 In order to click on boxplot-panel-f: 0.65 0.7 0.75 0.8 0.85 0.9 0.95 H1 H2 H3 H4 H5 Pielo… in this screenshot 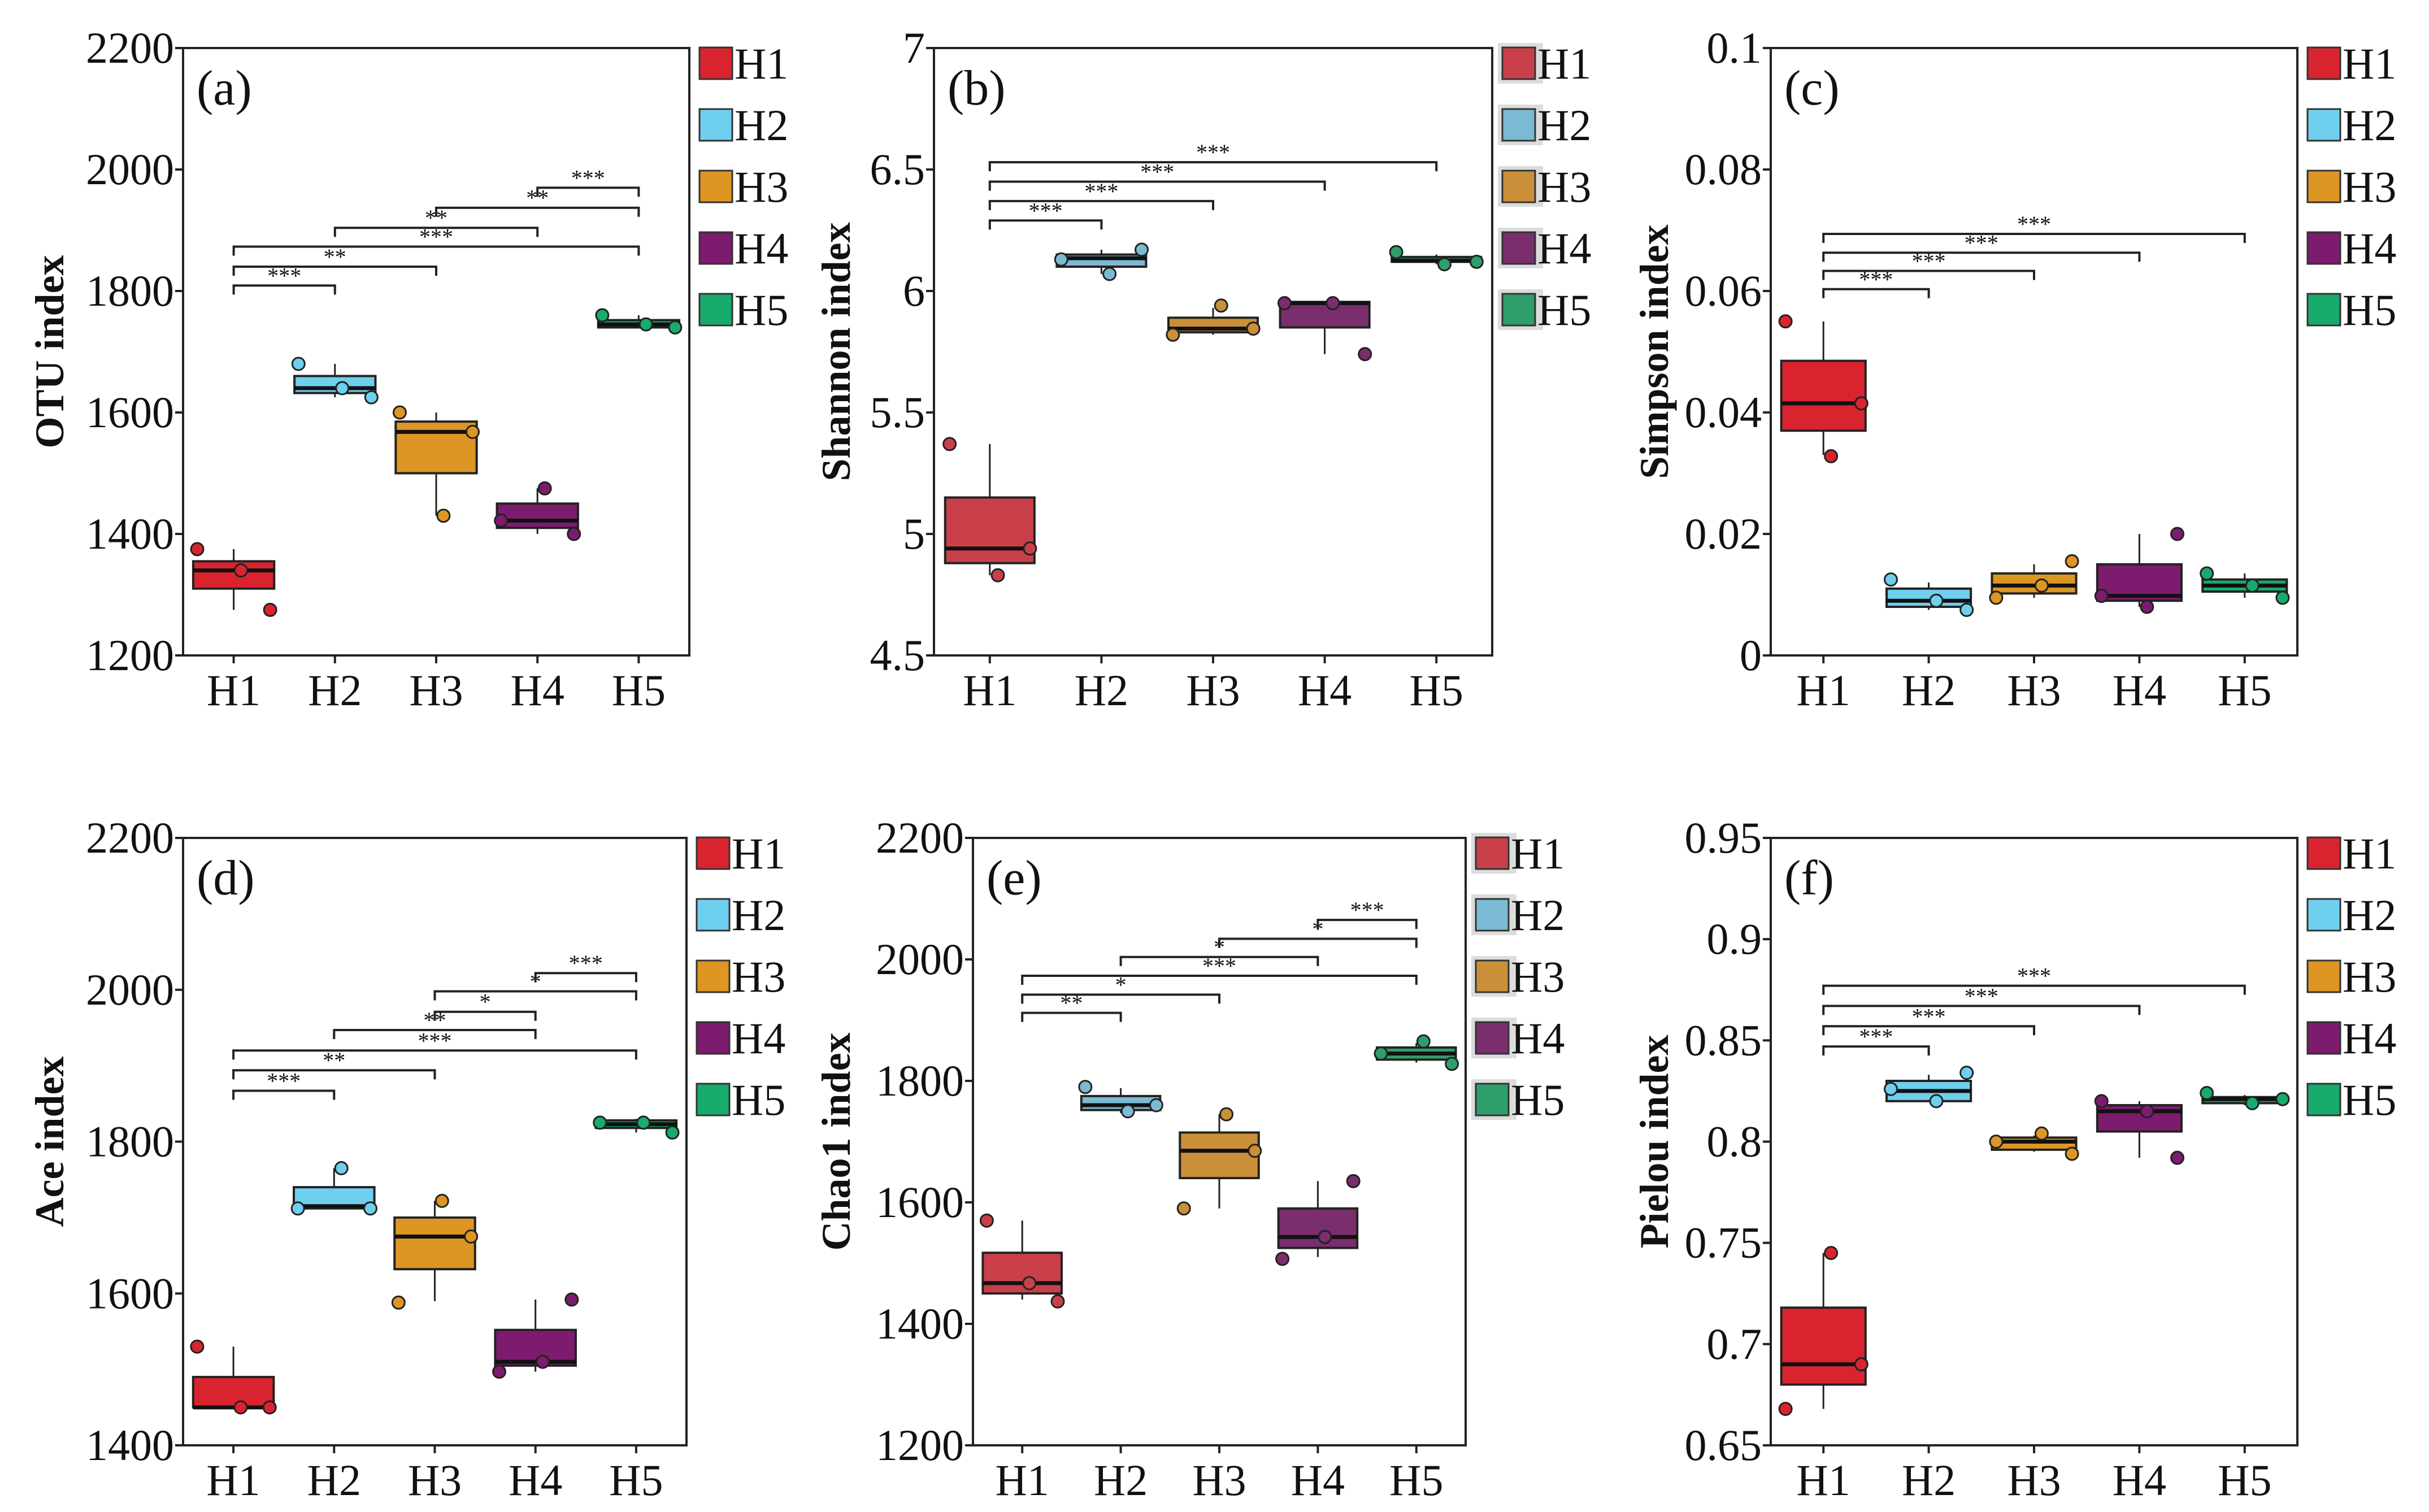, I will do `click(2014, 1159)`.